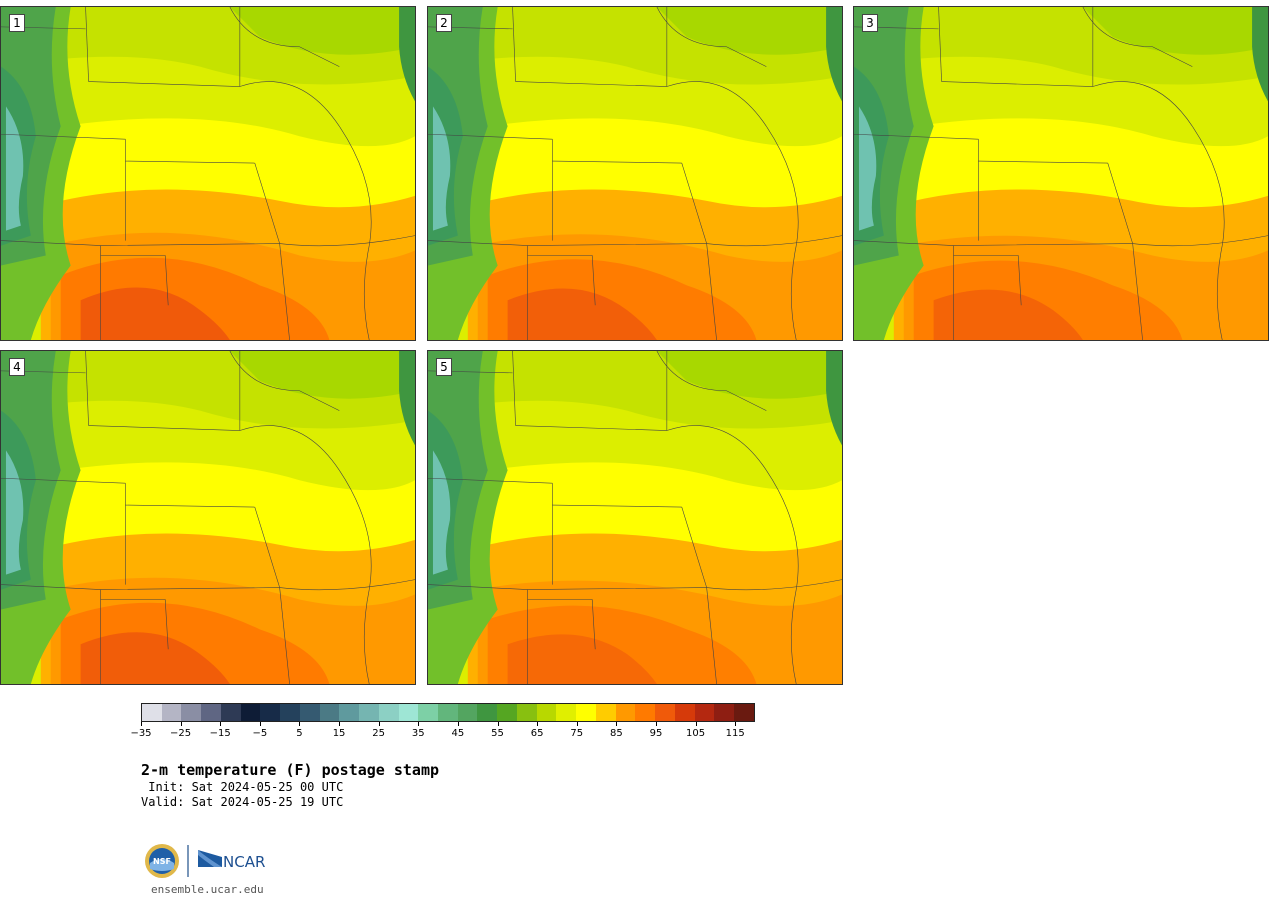  What do you see at coordinates (207, 889) in the screenshot?
I see `website-link: ensemble.ucar.edu` at bounding box center [207, 889].